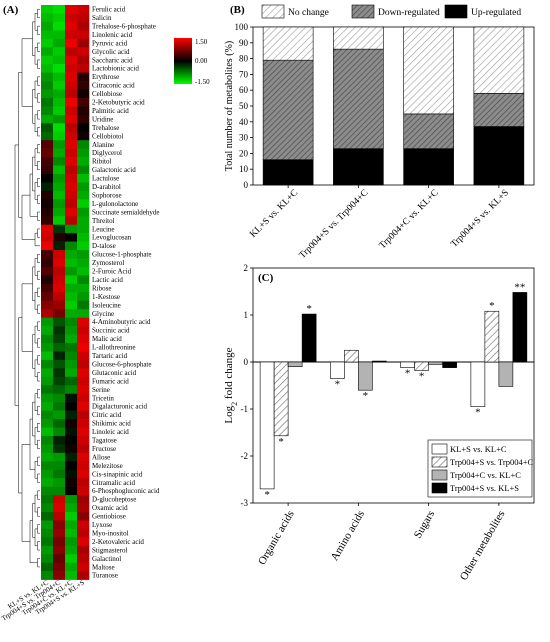 This screenshot has height=642, width=550. I want to click on colorbar-tick-mid: 0.00, so click(201, 61).